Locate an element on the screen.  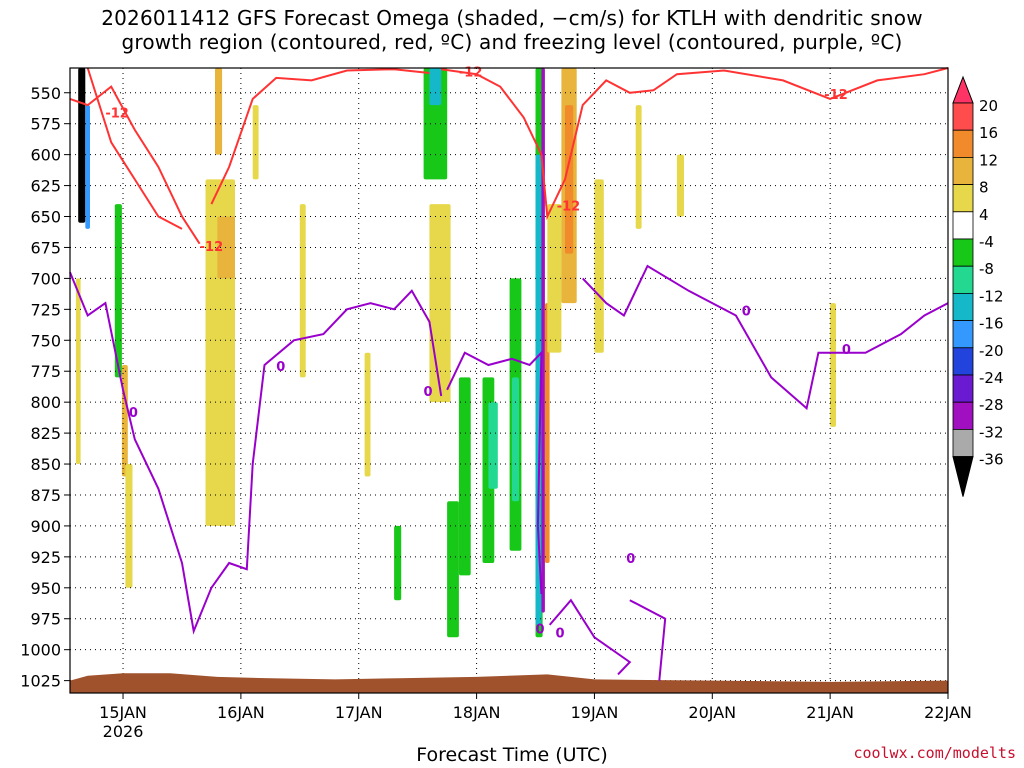
y-tick-label: 900 is located at coordinates (45, 526).